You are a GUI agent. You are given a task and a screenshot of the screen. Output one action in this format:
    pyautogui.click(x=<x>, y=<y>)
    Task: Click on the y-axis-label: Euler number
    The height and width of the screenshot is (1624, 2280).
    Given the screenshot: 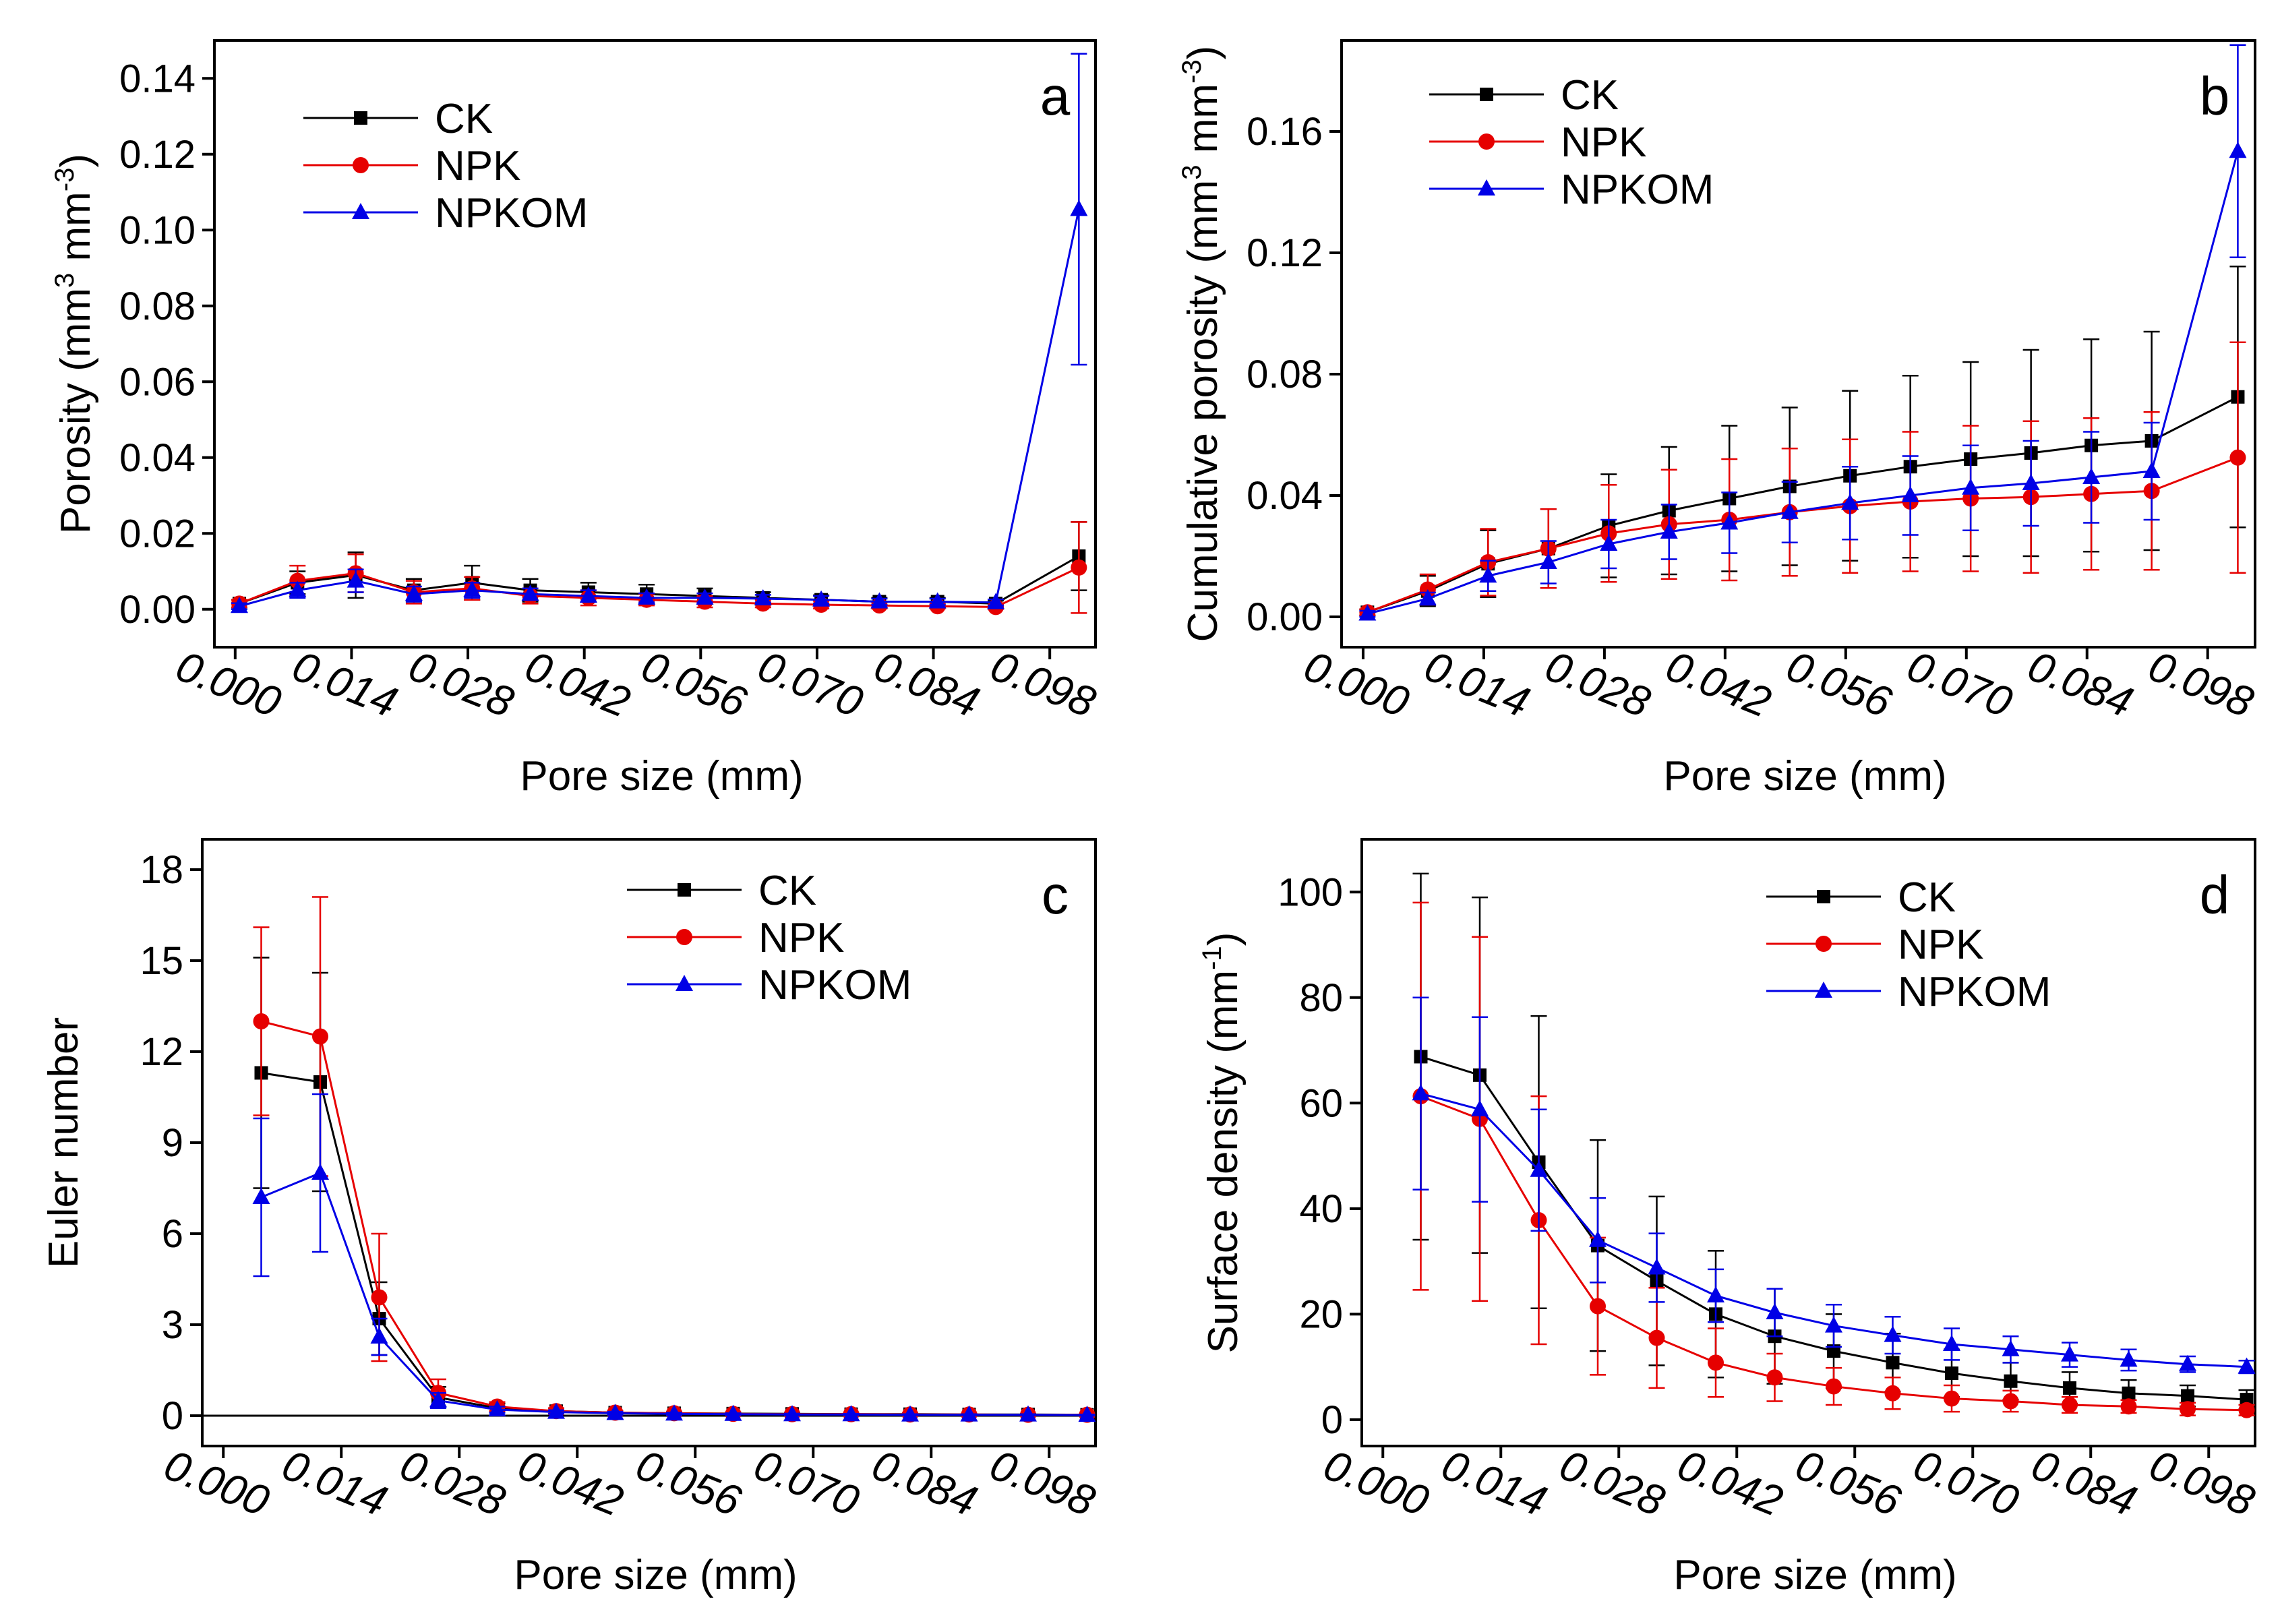 What is the action you would take?
    pyautogui.click(x=64, y=1142)
    